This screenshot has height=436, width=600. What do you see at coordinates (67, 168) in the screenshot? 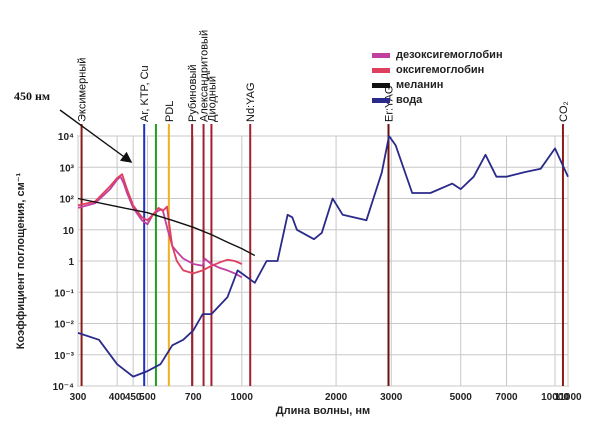
I see `y-tick-label: 10³` at bounding box center [67, 168].